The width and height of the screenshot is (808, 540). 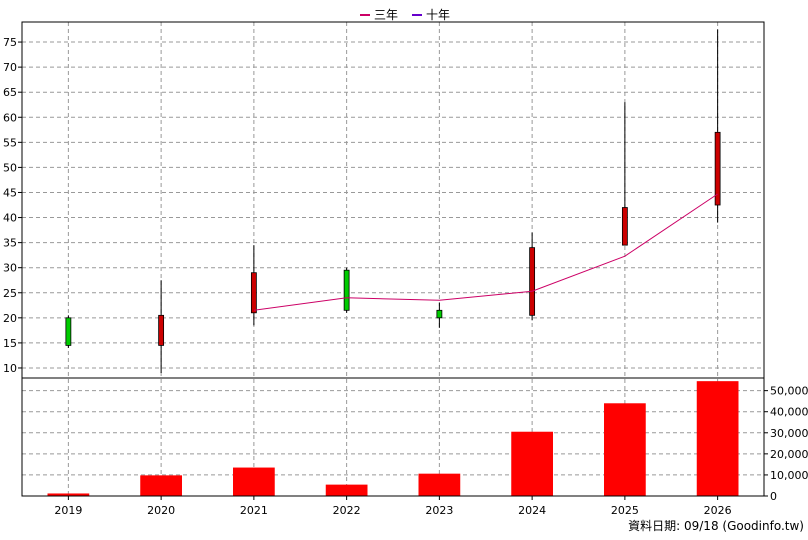 I want to click on source-text: 資料日期: 09/18 (Goodinfo.tw), so click(x=716, y=526).